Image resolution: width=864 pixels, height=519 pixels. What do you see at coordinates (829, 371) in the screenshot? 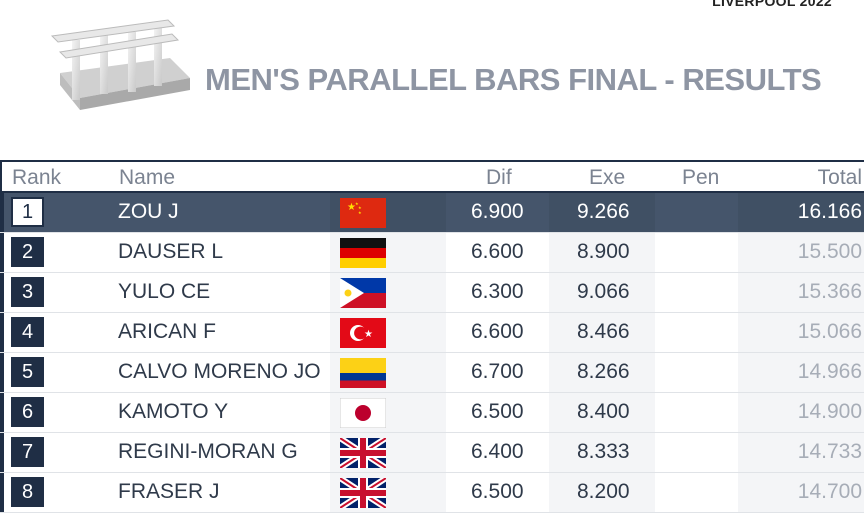
I see `total-score: 14.966` at bounding box center [829, 371].